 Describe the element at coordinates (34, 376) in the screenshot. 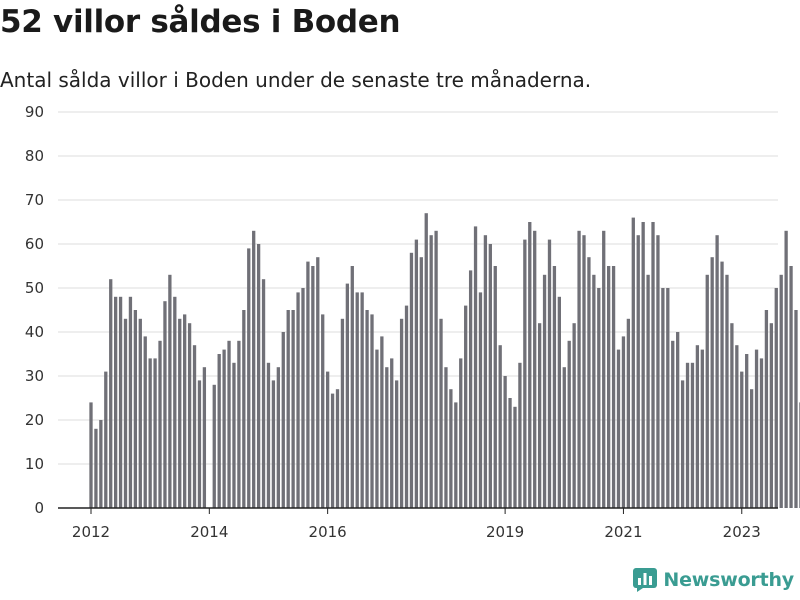

I see `y-tick-label: 30` at that location.